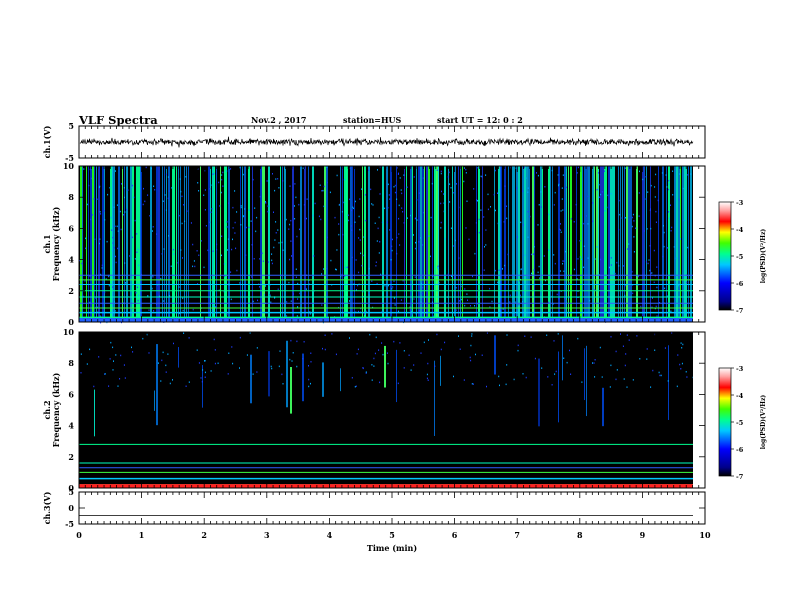 The height and width of the screenshot is (612, 792). I want to click on x-tick-label: 3, so click(267, 535).